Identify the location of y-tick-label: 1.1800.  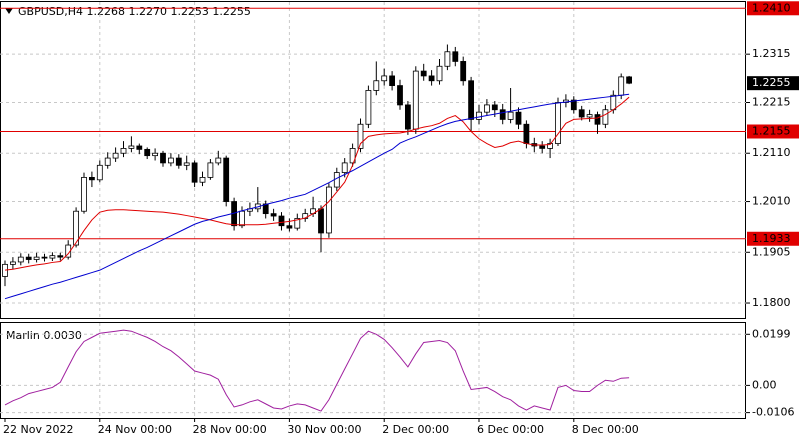
(771, 302).